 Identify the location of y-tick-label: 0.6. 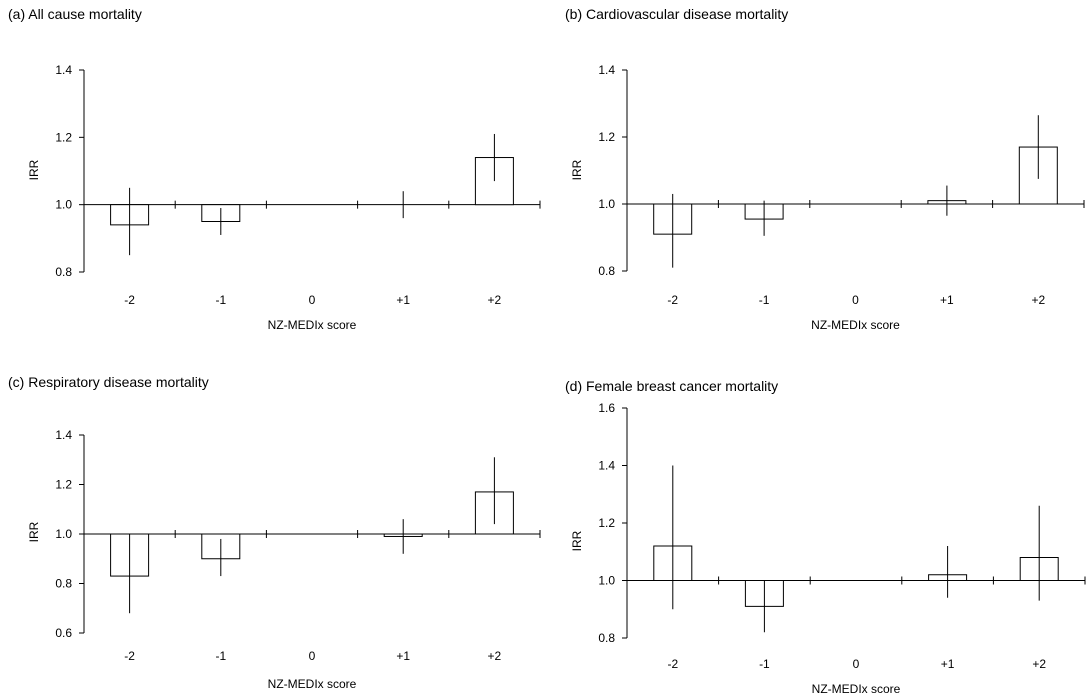
(63, 633).